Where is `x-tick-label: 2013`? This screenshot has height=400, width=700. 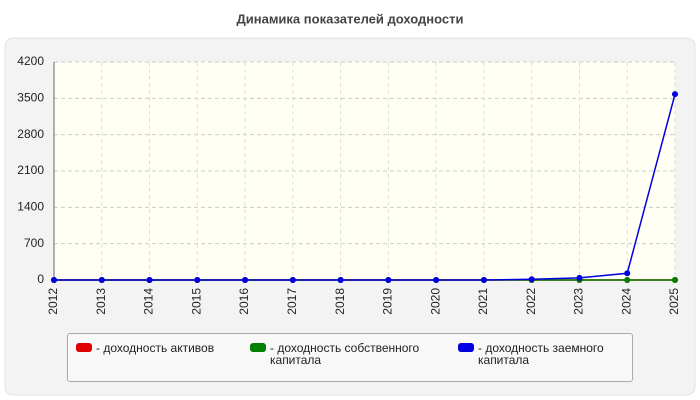 x-tick-label: 2013 is located at coordinates (101, 301).